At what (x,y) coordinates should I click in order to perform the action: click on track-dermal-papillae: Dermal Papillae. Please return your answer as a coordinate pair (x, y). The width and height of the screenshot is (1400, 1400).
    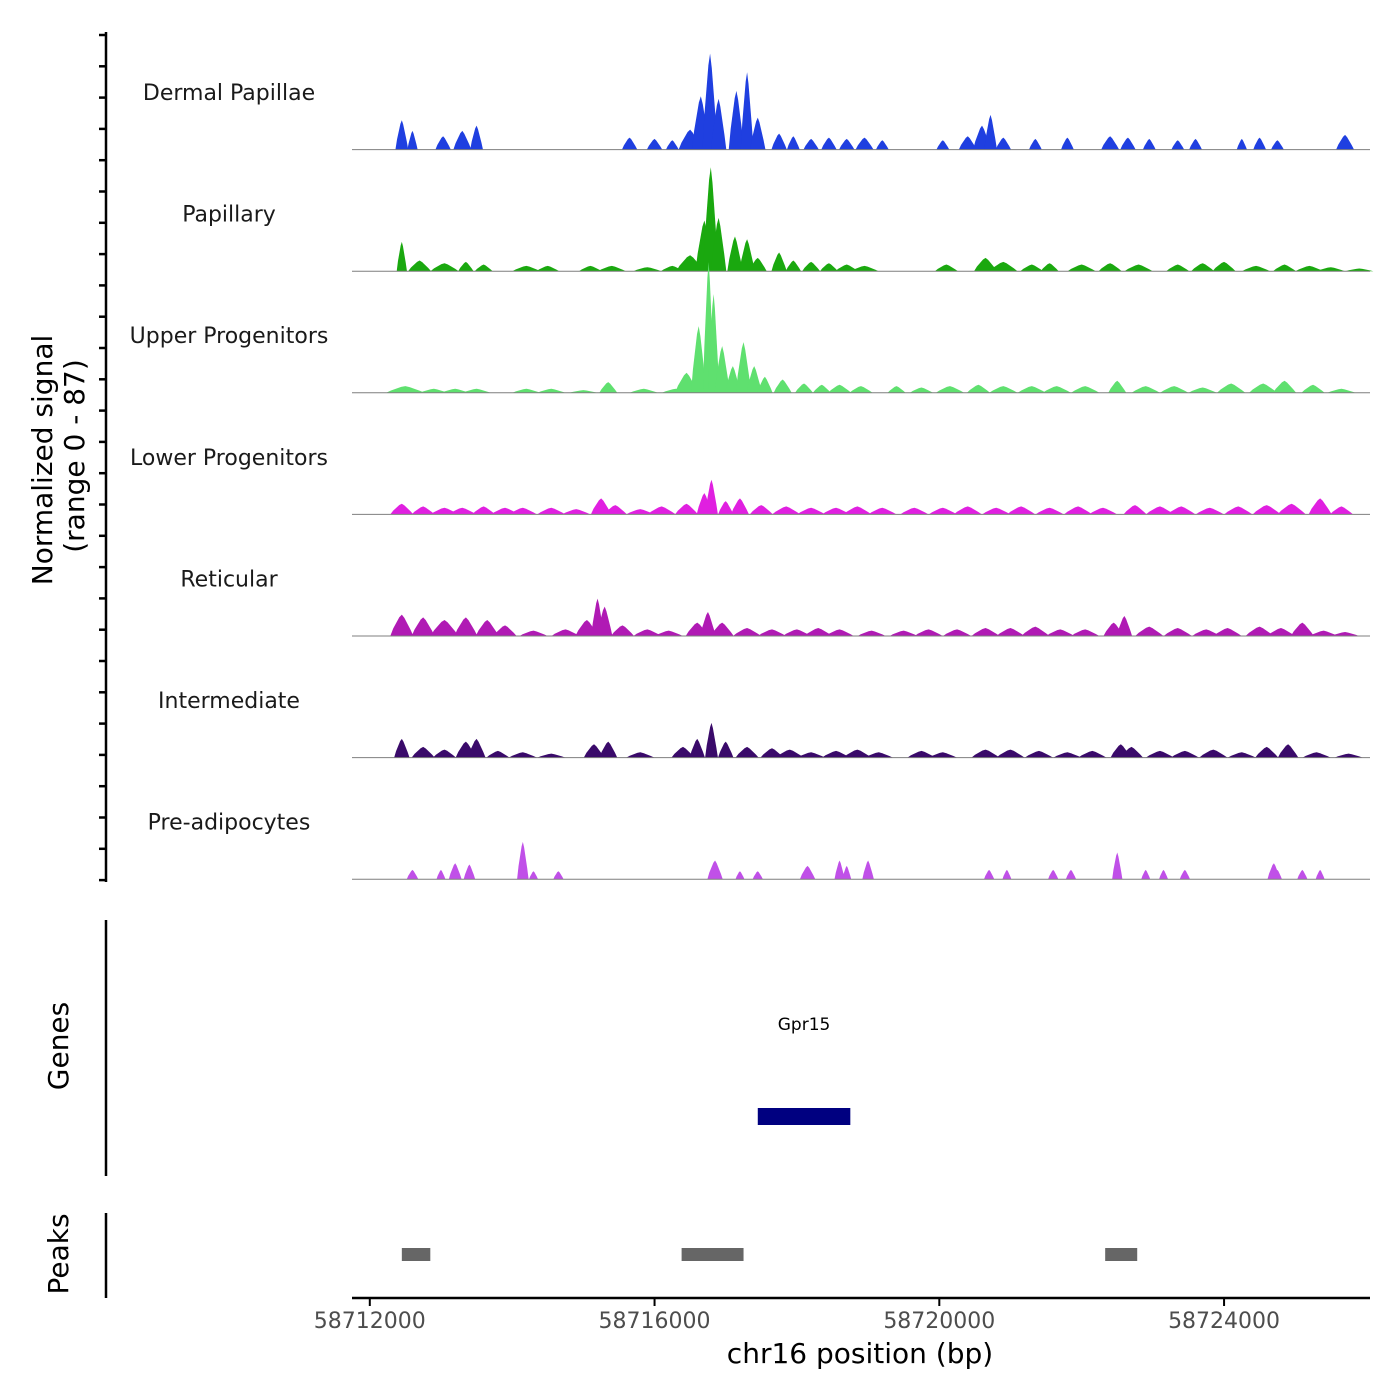
    Looking at the image, I should click on (756, 102).